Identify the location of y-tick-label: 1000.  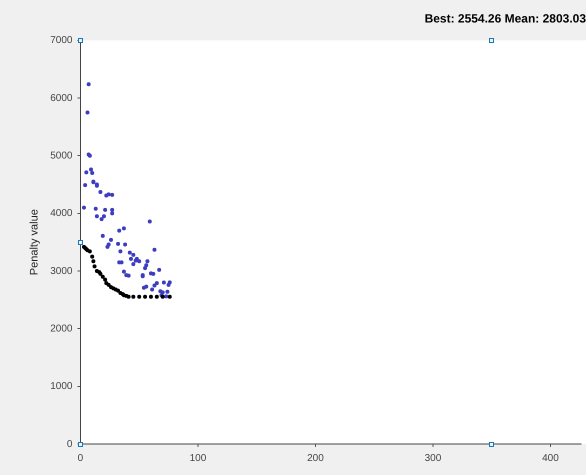
(61, 386).